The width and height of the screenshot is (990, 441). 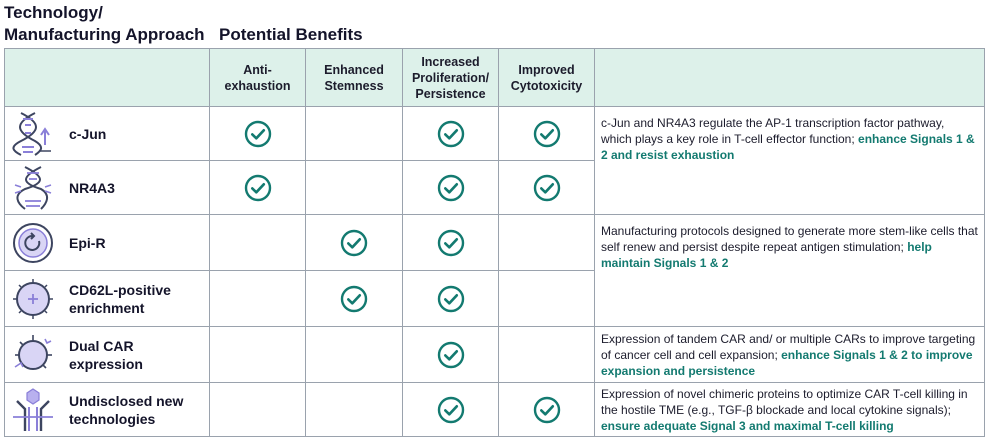 I want to click on row-name-cell: Undisclosed new technologies, so click(x=107, y=409).